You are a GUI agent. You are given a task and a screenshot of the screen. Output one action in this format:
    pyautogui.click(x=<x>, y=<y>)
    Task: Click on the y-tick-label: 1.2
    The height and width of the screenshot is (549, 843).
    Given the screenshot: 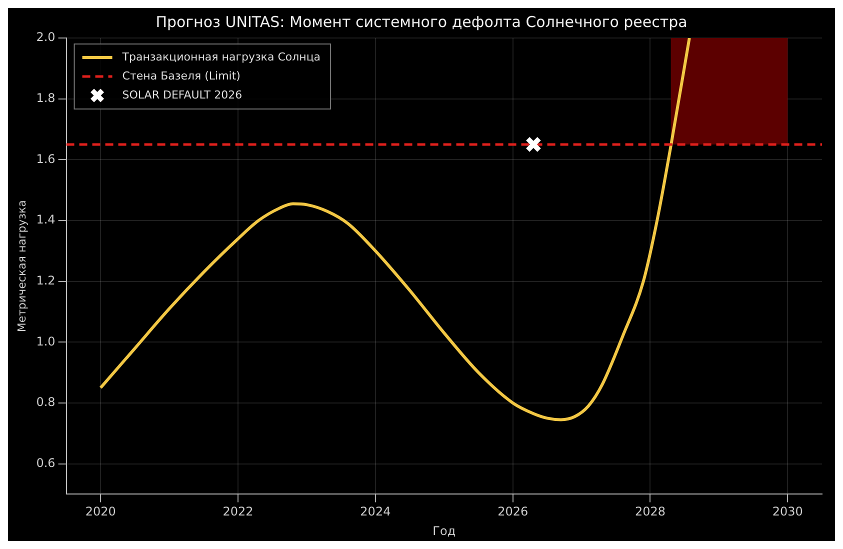 What is the action you would take?
    pyautogui.click(x=46, y=280)
    